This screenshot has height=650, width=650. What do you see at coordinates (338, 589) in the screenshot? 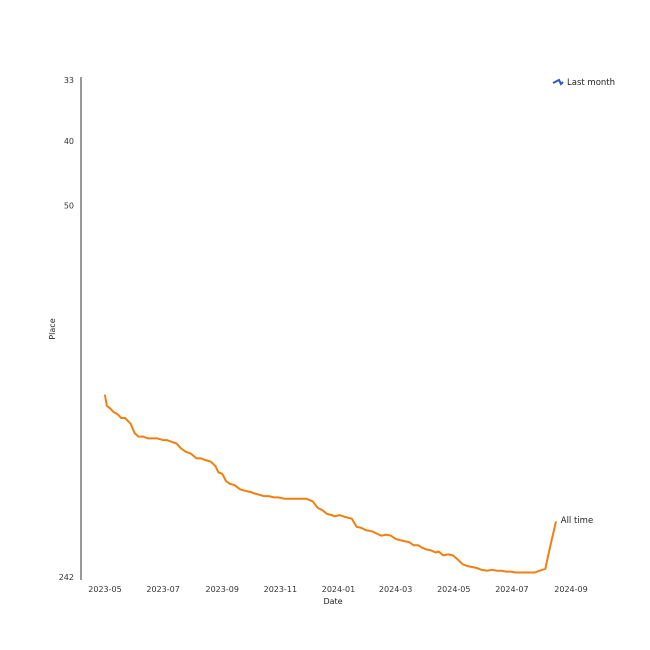
I see `x-tick-label: 2024-01` at bounding box center [338, 589].